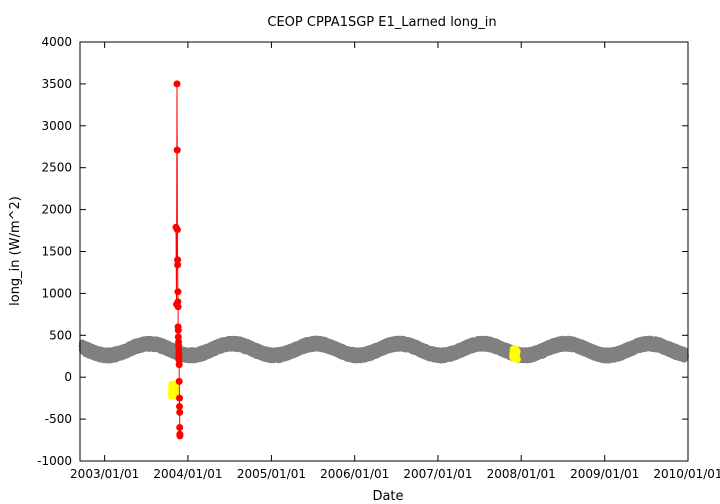 The image size is (720, 504). I want to click on gray-series, so click(383, 349).